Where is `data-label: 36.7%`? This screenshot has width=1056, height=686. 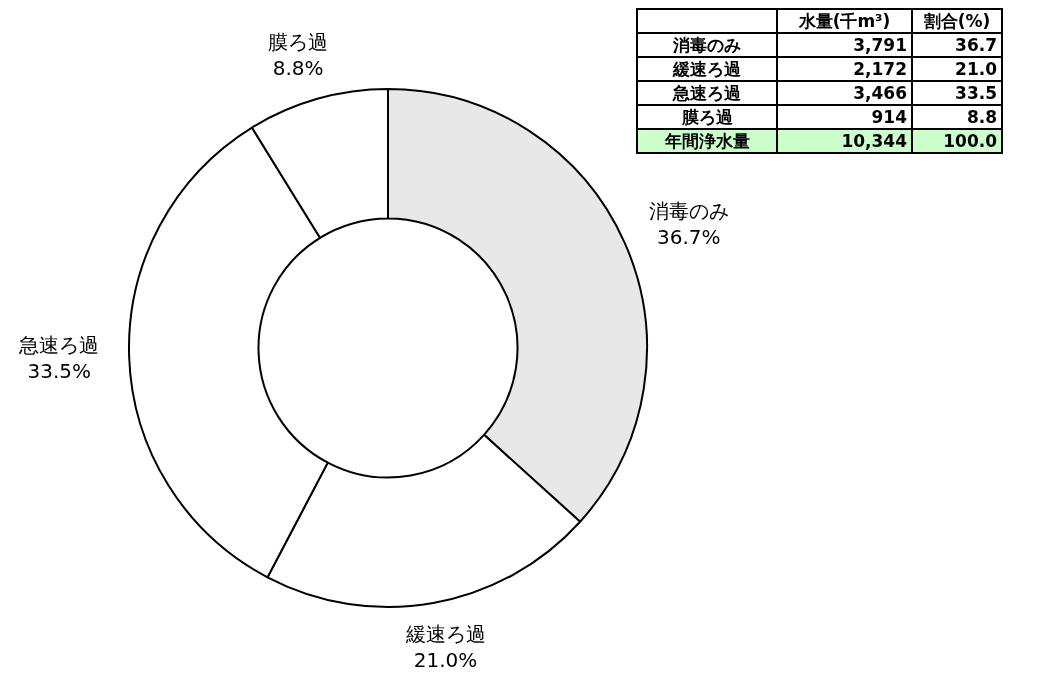
data-label: 36.7% is located at coordinates (688, 236).